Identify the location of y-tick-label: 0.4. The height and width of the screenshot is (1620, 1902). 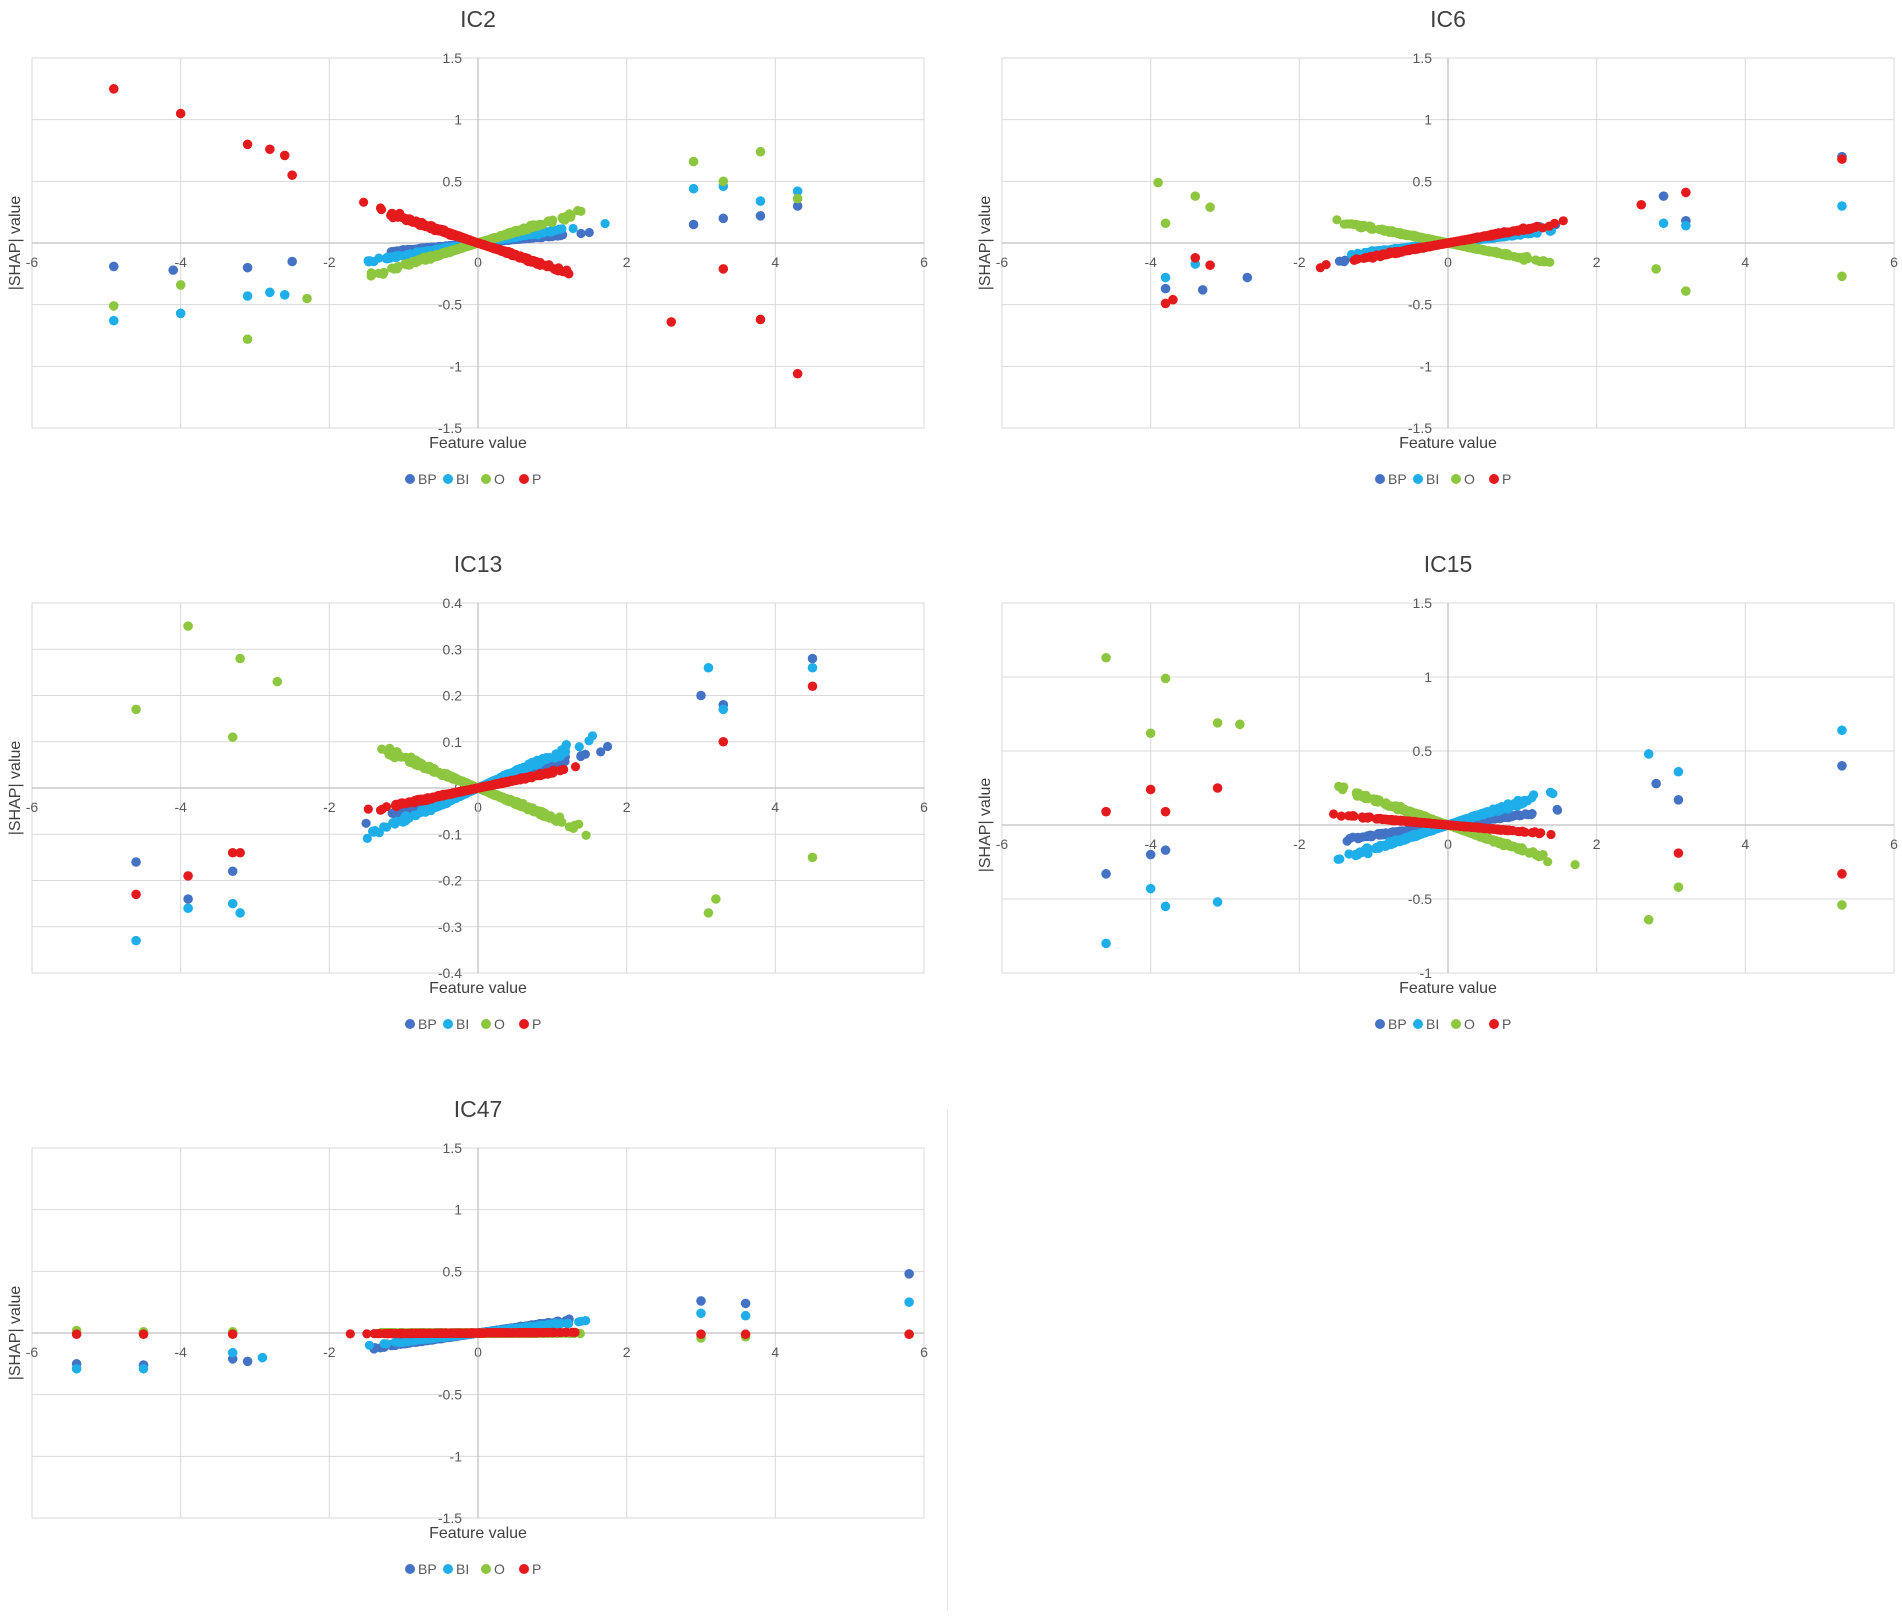
(453, 603).